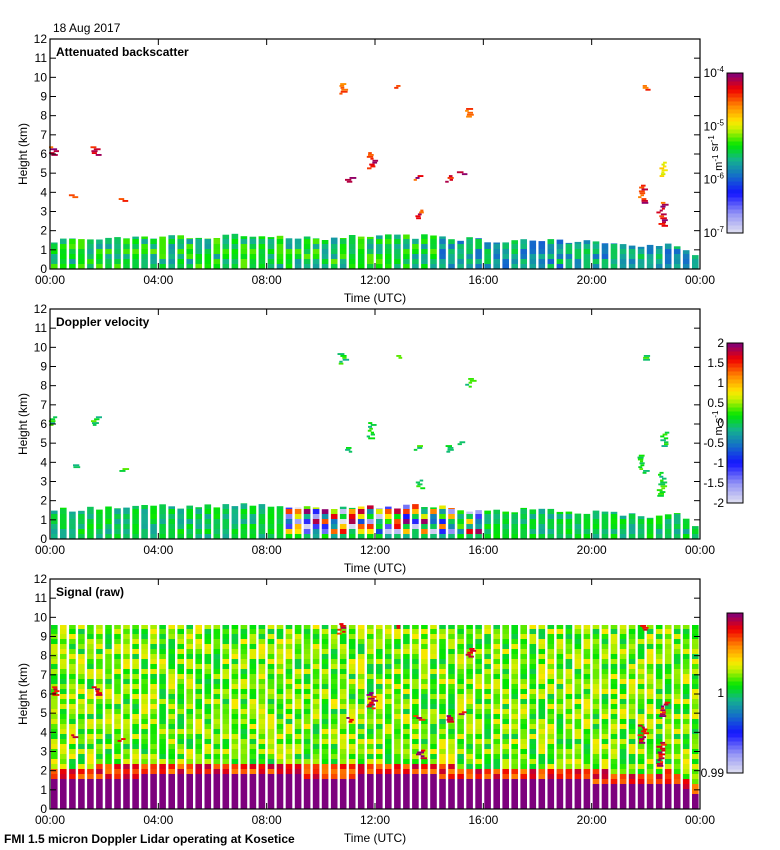 The width and height of the screenshot is (780, 850). I want to click on colorbar-tick-label: 10-7, so click(714, 232).